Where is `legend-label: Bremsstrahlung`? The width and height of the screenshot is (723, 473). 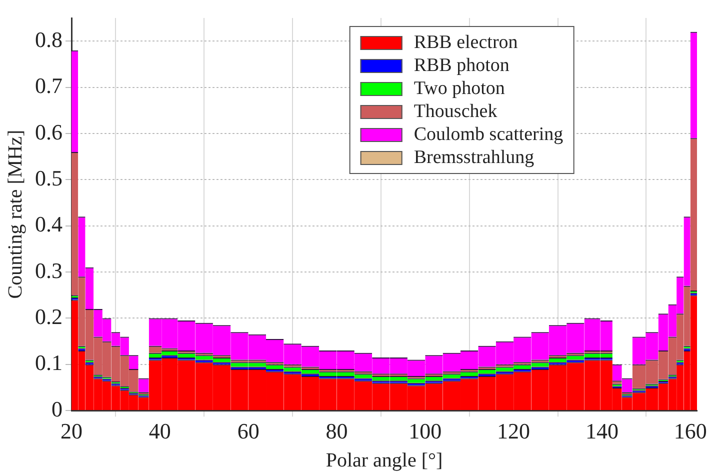 legend-label: Bremsstrahlung is located at coordinates (474, 157).